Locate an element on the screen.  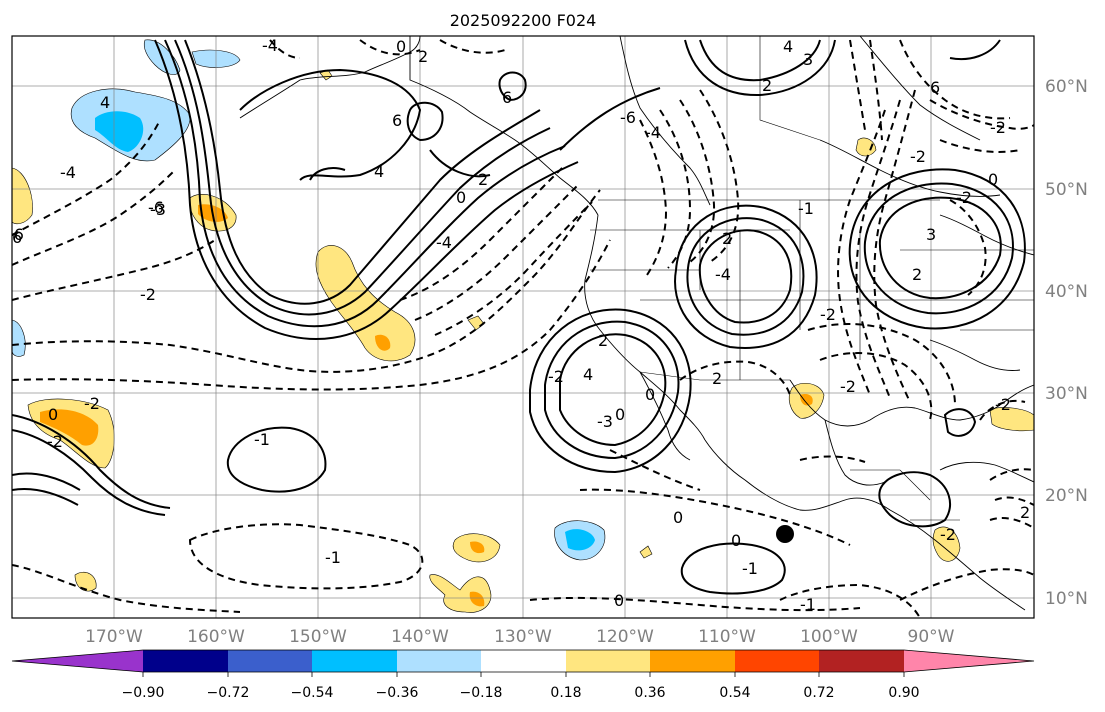
shade-yellow-canada is located at coordinates (866, 147).